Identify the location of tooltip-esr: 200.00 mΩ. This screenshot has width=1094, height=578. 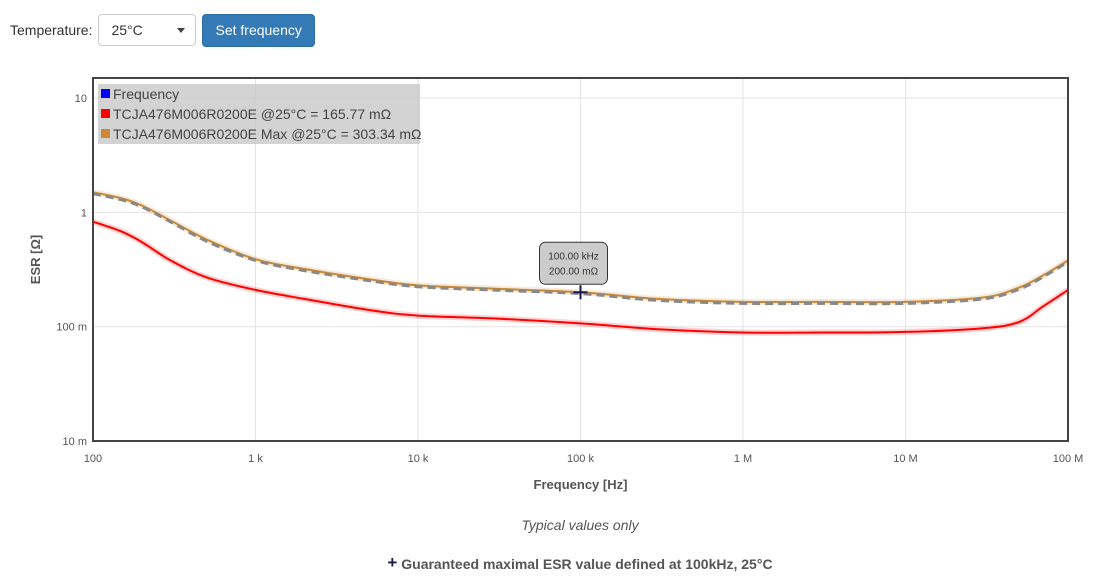
(574, 271).